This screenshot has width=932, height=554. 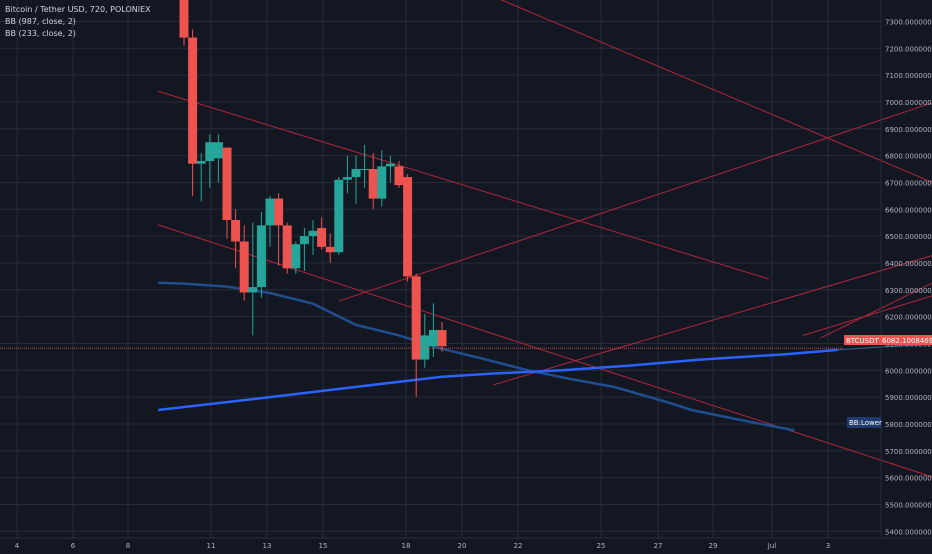 What do you see at coordinates (908, 103) in the screenshot?
I see `y-tick-label: 7000.00000000` at bounding box center [908, 103].